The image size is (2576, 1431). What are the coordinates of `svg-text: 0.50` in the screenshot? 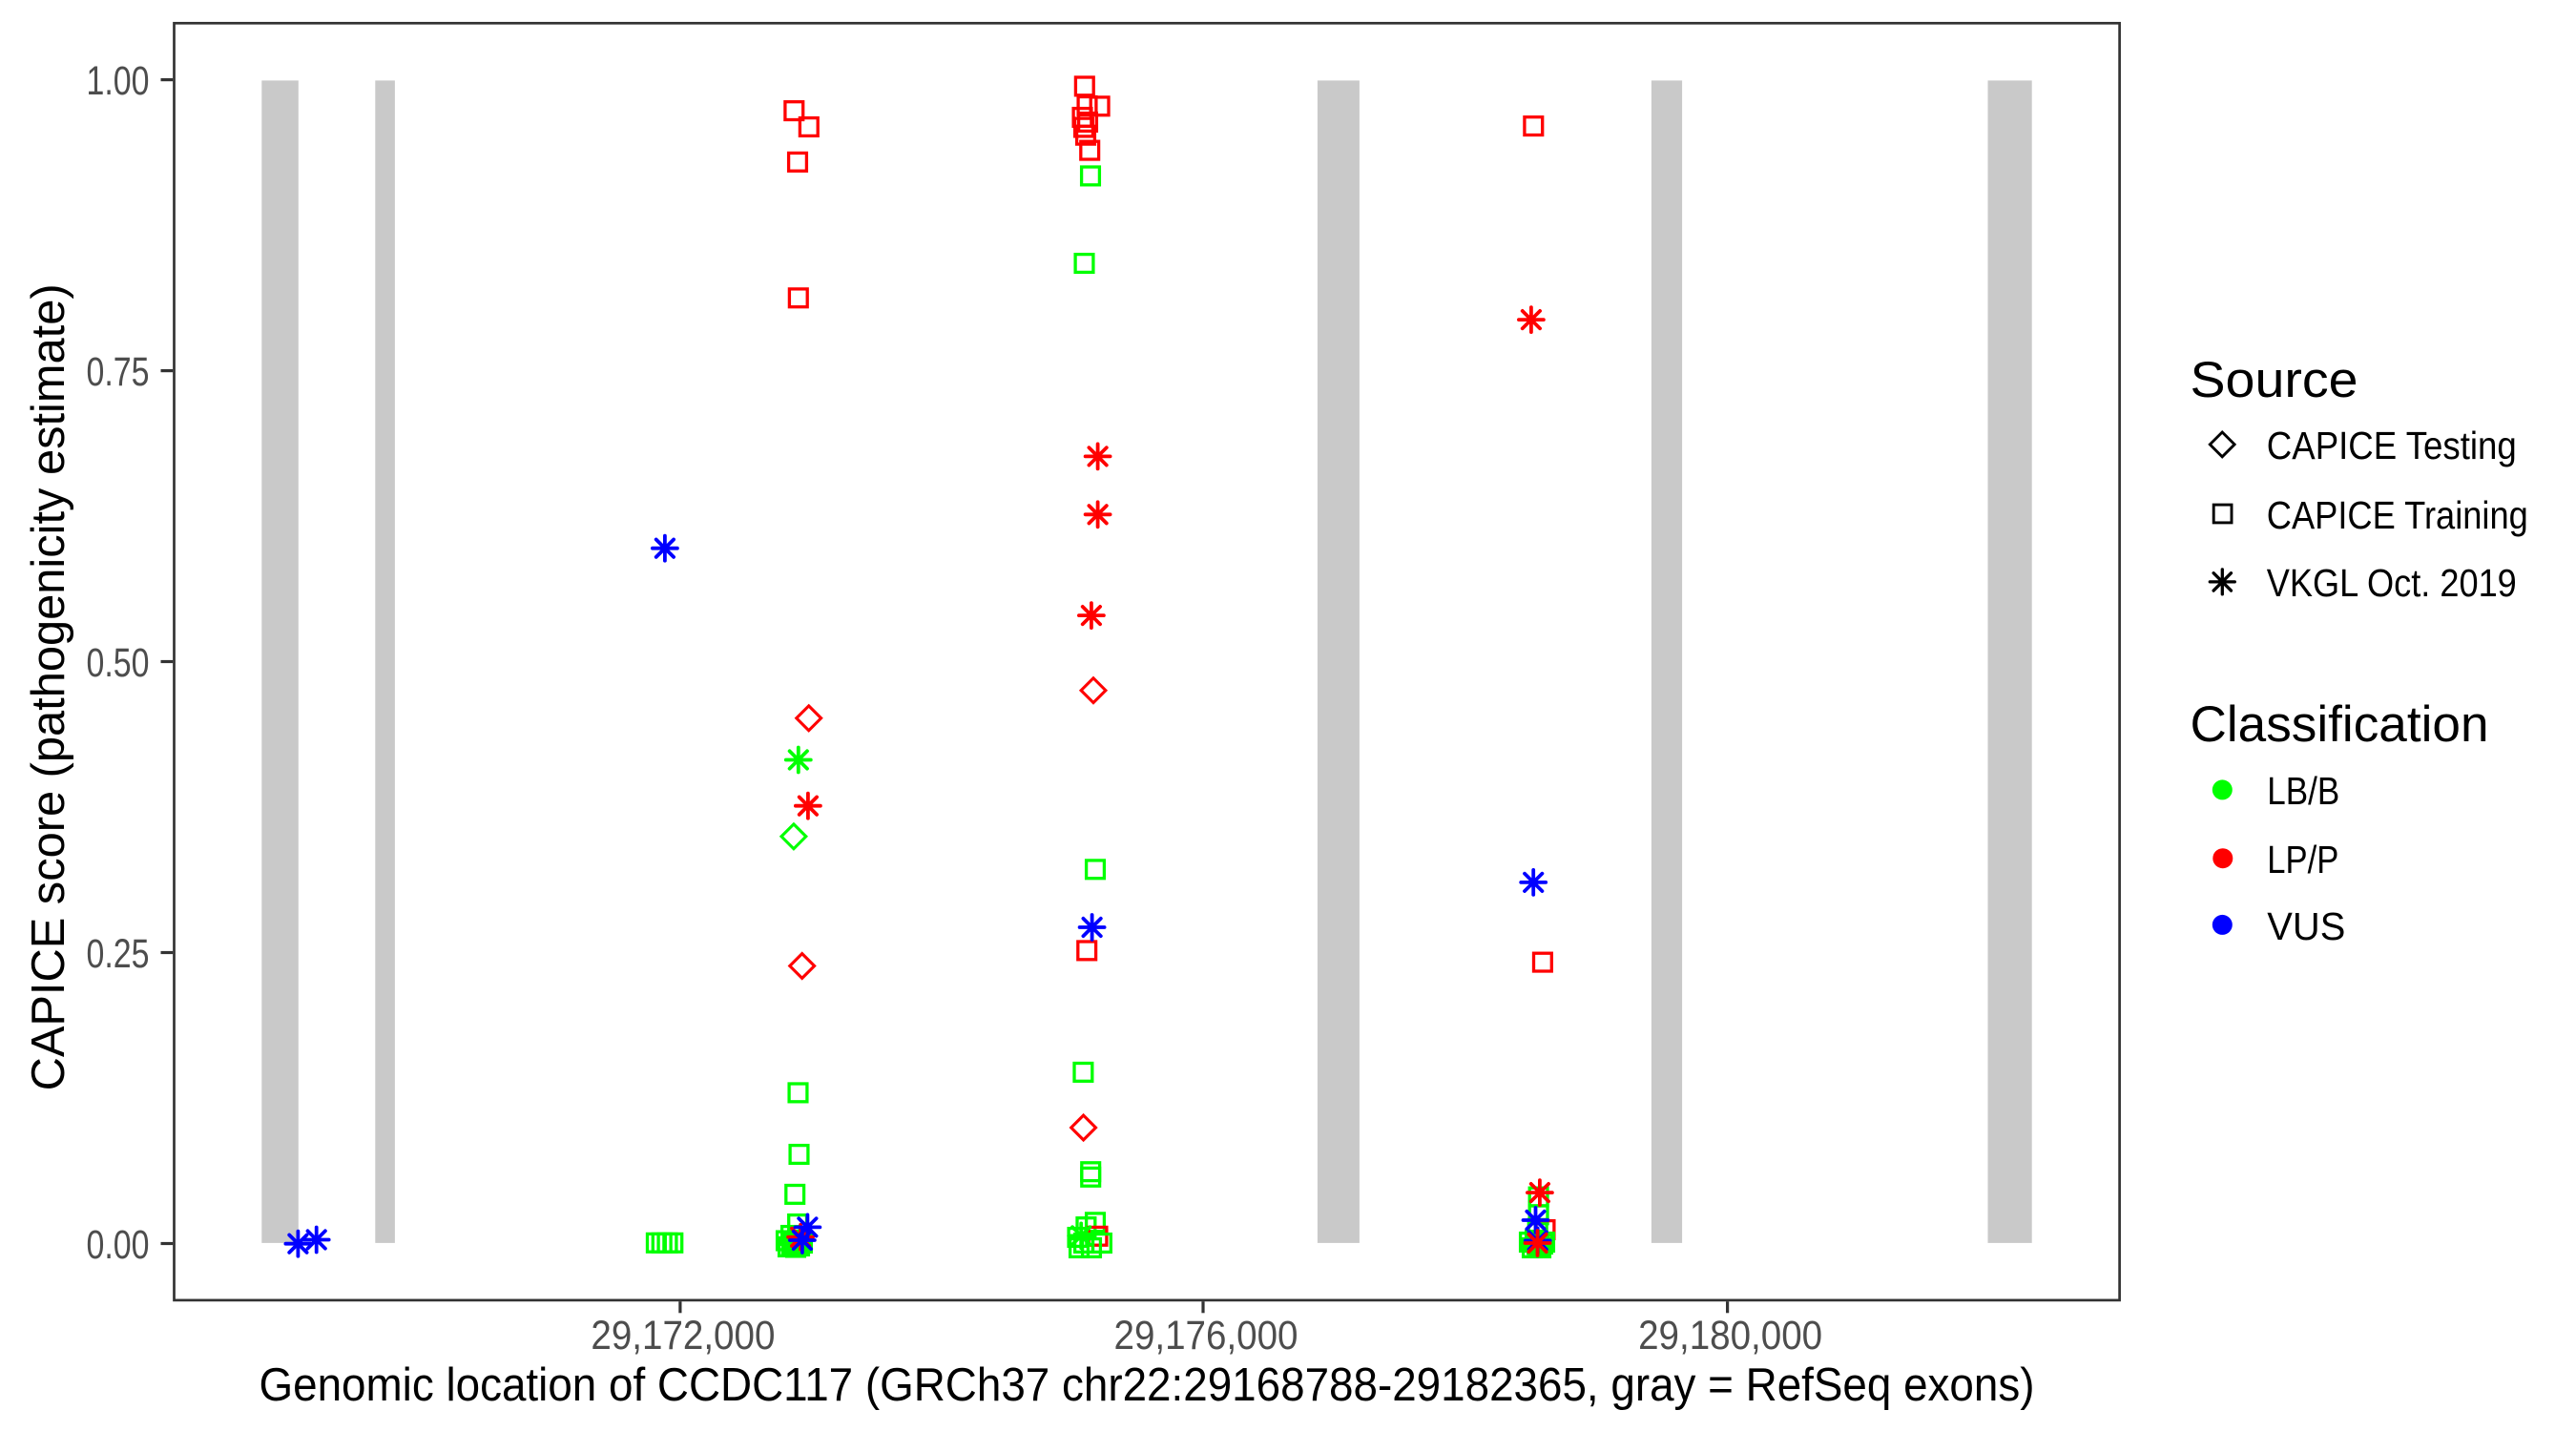 It's located at (118, 663).